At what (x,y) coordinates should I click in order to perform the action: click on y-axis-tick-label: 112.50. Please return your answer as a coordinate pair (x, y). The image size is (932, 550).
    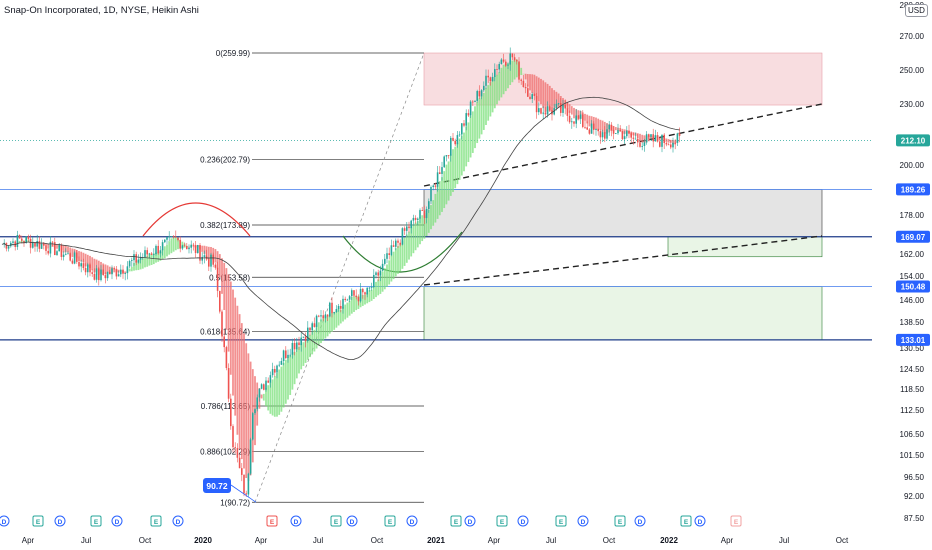
    Looking at the image, I should click on (912, 410).